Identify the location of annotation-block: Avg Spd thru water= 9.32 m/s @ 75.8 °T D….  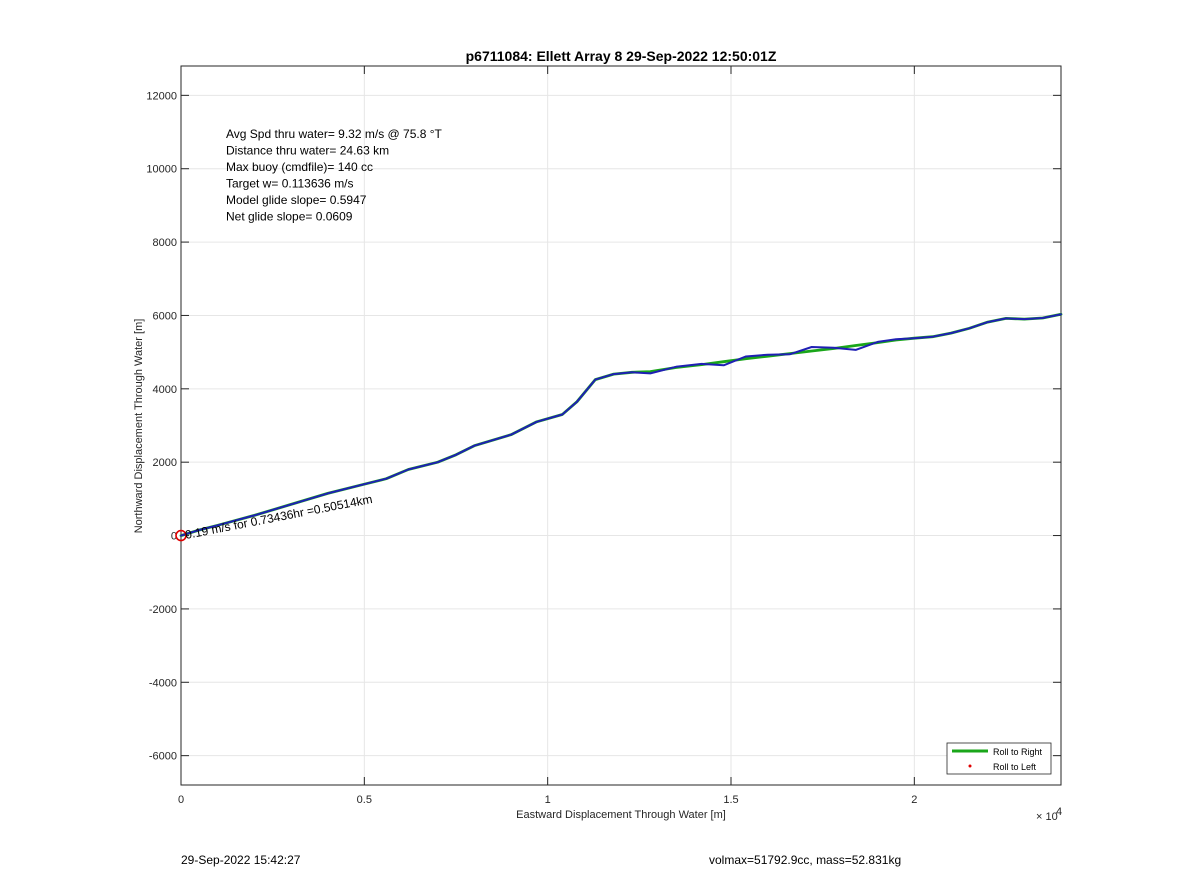
(334, 175).